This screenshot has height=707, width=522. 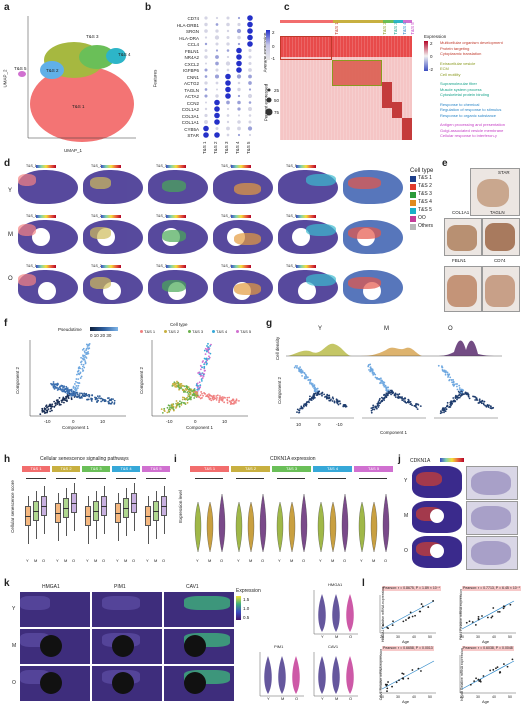 What do you see at coordinates (336, 28) in the screenshot?
I see `heatmap-top-label: T&S 1` at bounding box center [336, 28].